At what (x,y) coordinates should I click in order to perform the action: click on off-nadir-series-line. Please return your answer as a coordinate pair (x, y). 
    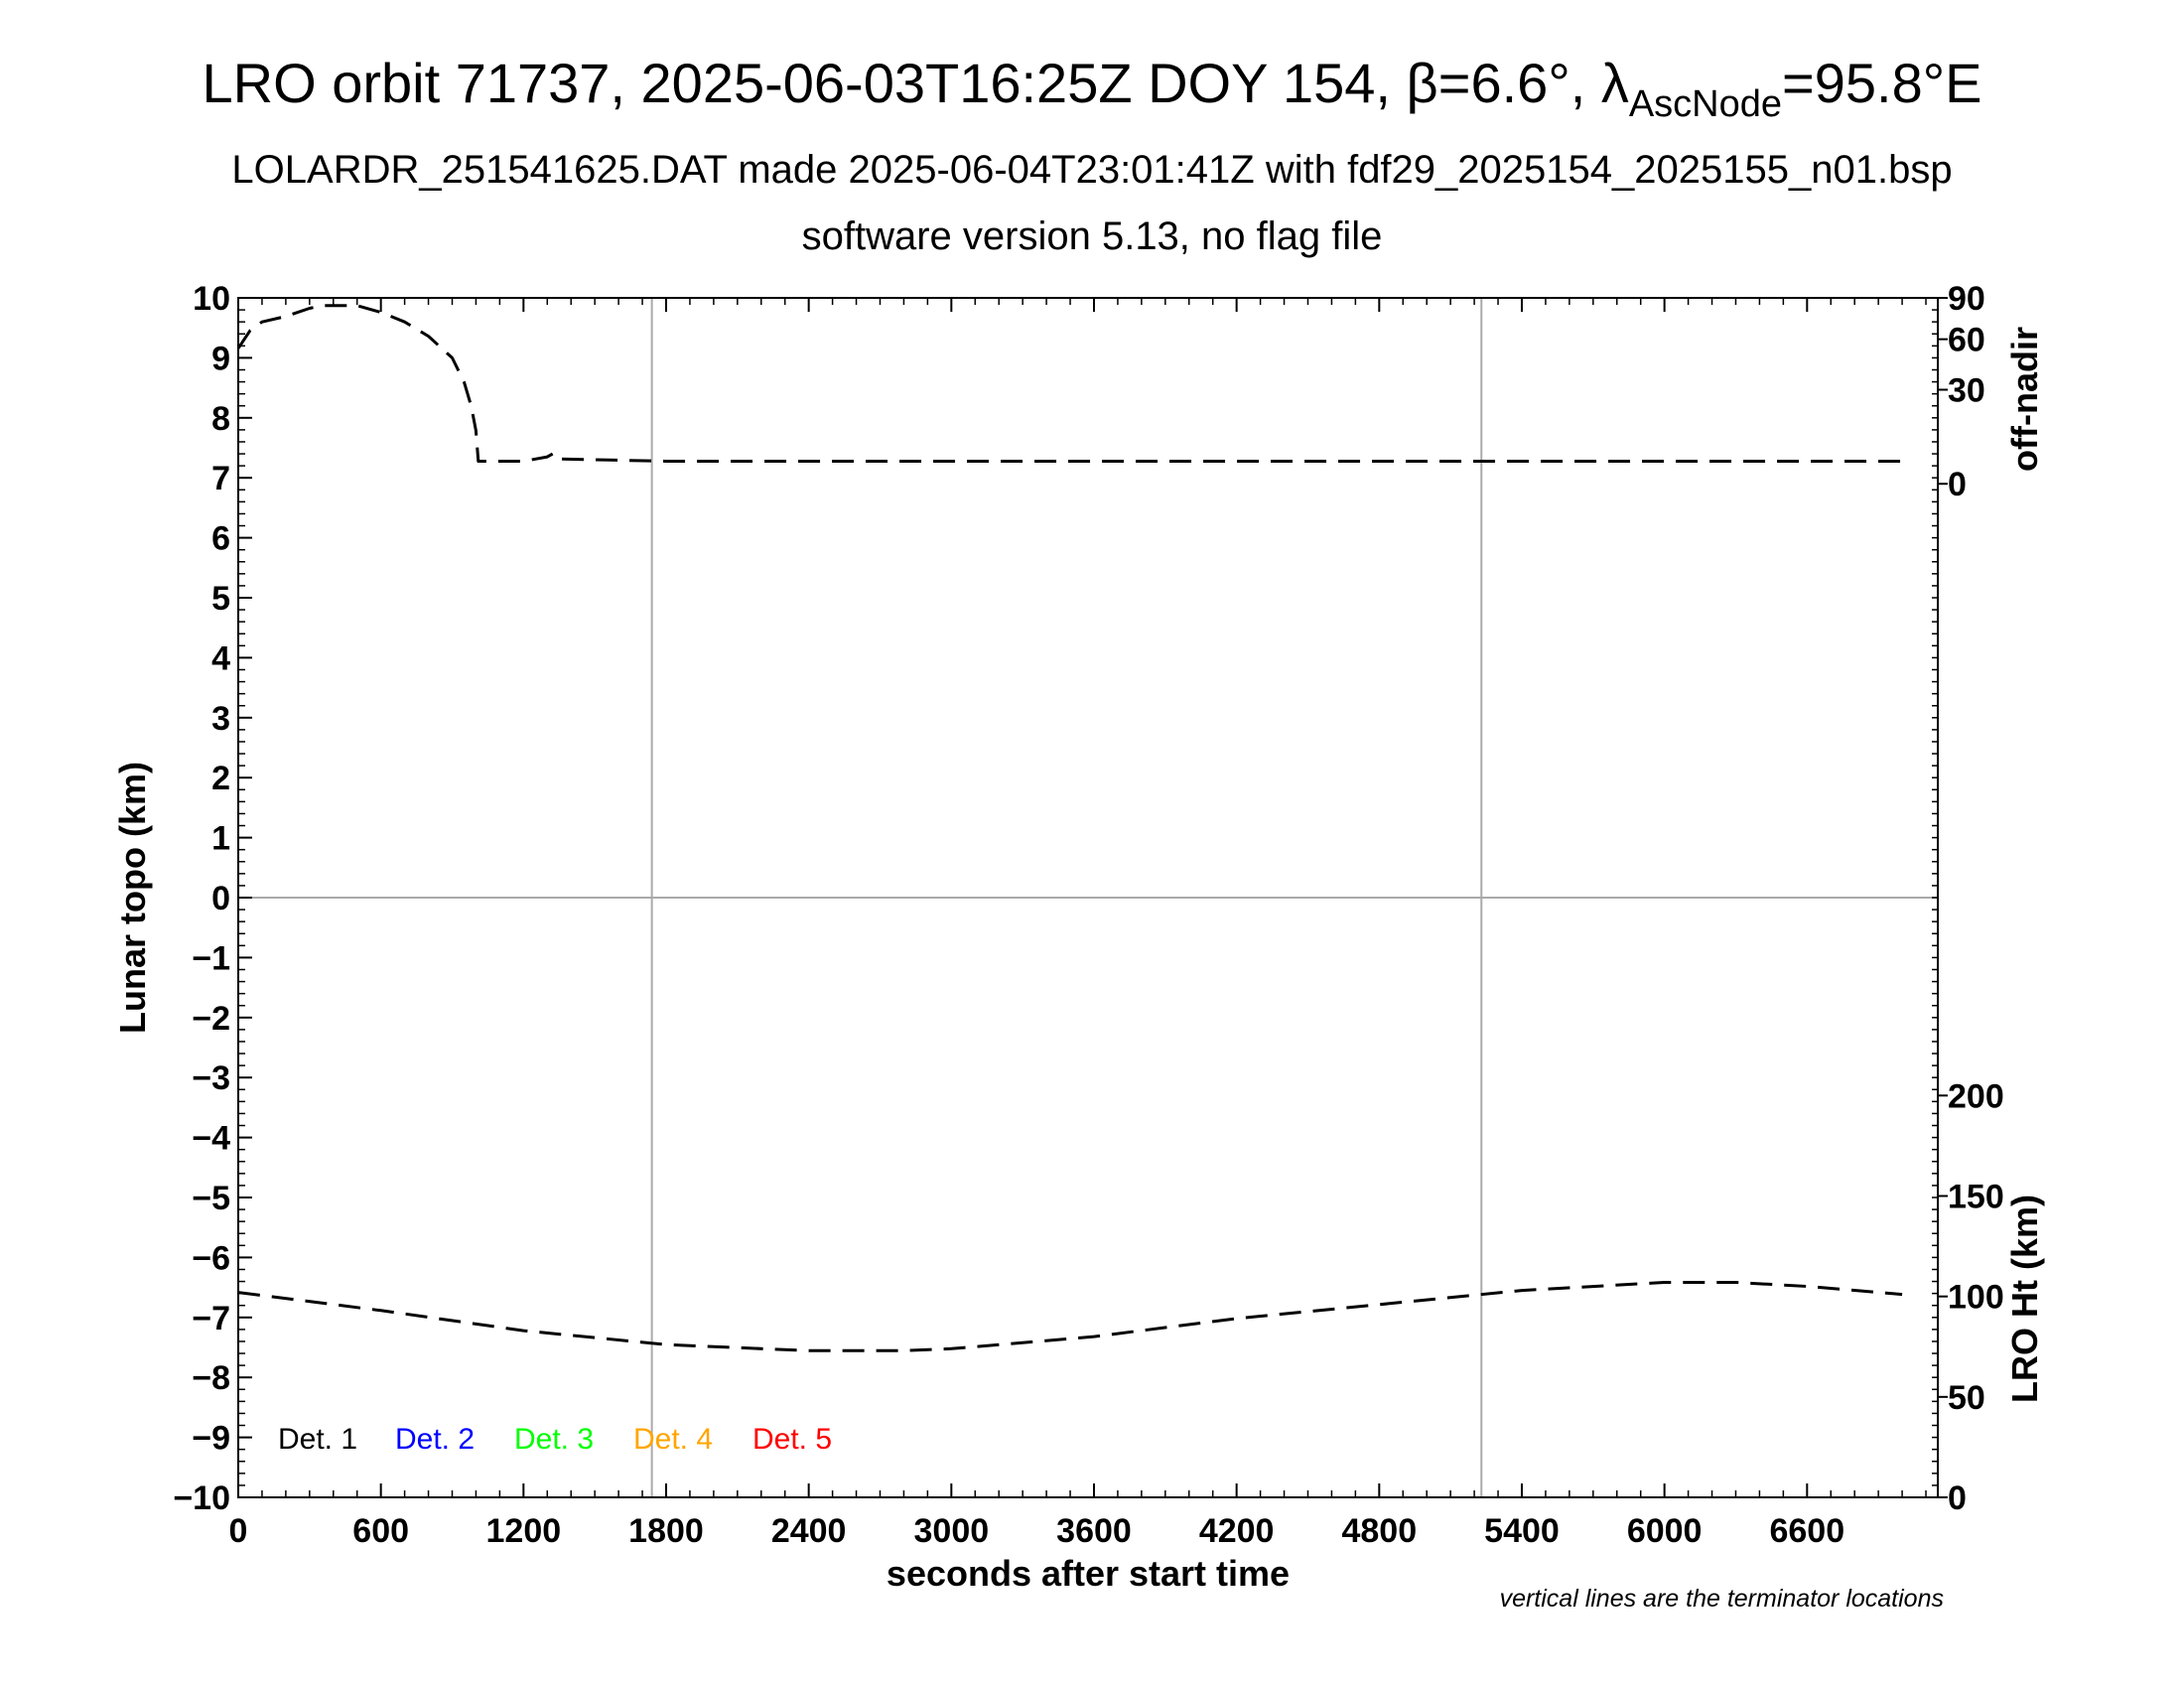
    Looking at the image, I should click on (1069, 383).